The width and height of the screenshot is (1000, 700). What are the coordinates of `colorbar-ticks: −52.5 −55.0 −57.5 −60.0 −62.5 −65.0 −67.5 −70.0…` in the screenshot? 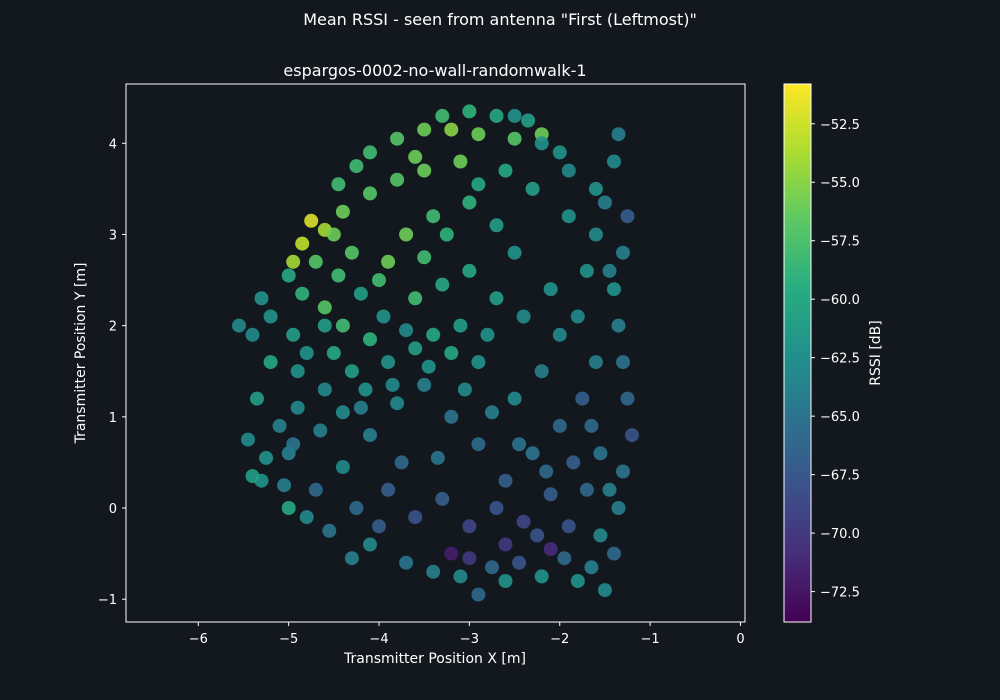 It's located at (835, 359).